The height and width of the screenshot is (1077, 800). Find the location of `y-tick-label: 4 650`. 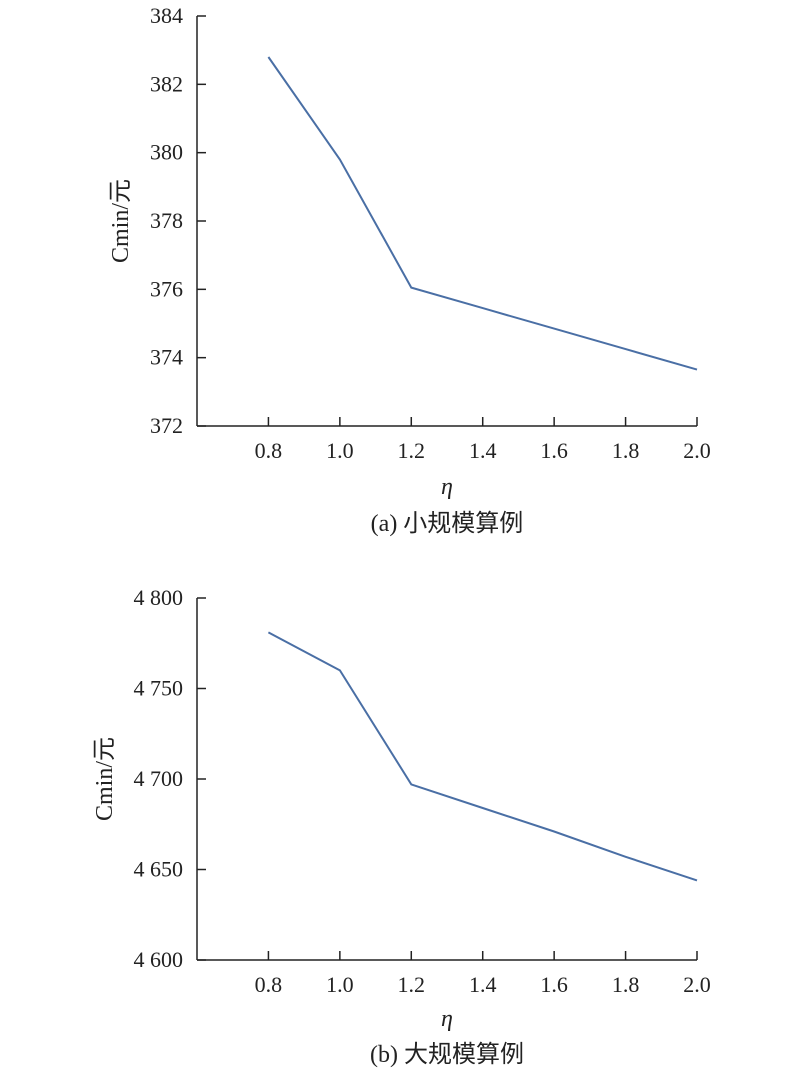

y-tick-label: 4 650 is located at coordinates (159, 869).